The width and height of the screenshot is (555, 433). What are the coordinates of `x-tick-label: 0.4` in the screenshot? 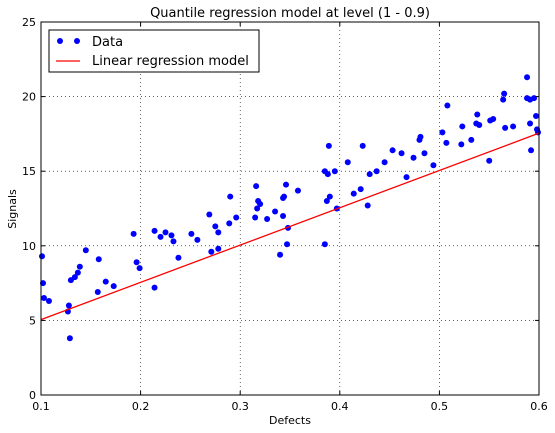 It's located at (340, 406).